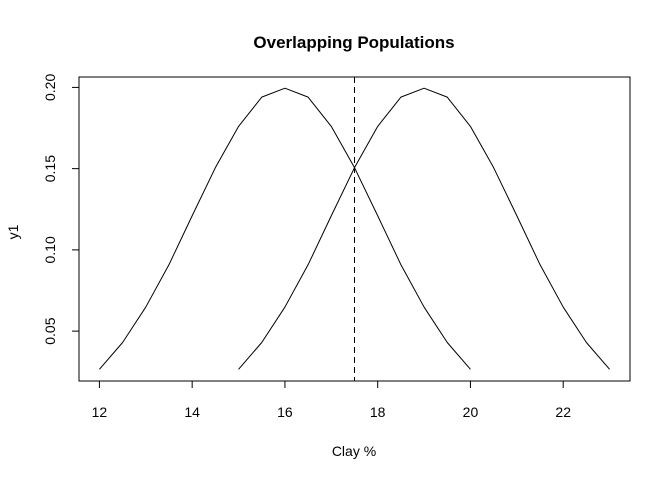  What do you see at coordinates (50, 249) in the screenshot?
I see `y-tick-label: 0.10` at bounding box center [50, 249].